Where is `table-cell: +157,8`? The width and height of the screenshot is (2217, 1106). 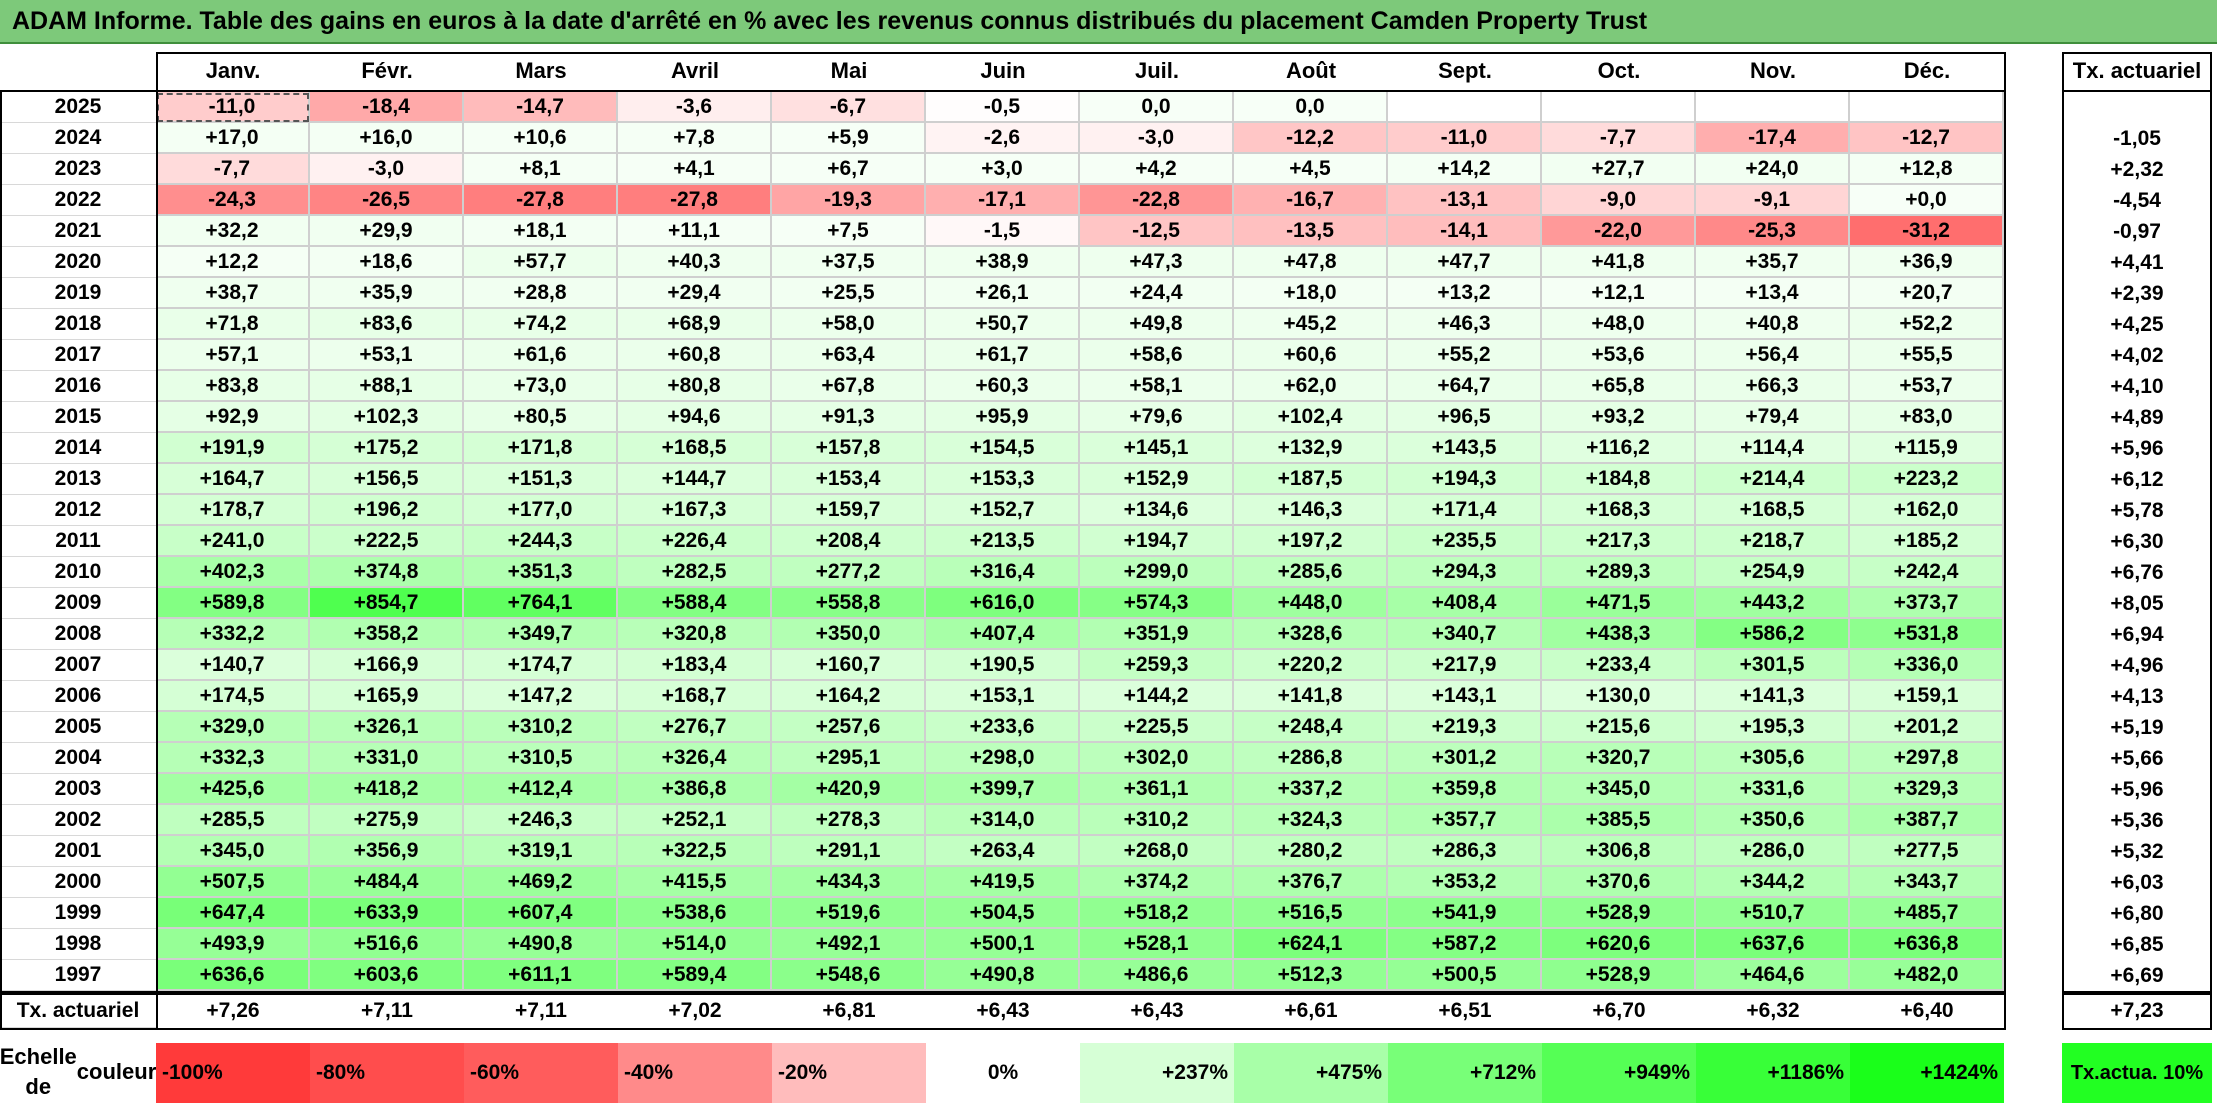 table-cell: +157,8 is located at coordinates (849, 448).